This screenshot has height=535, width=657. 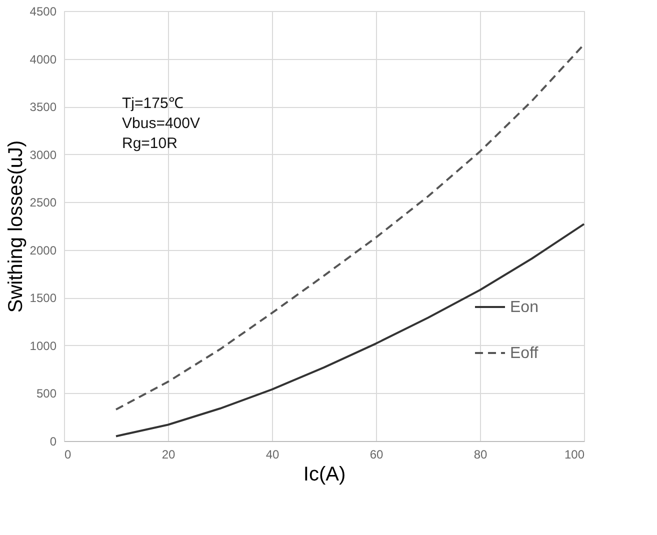 What do you see at coordinates (161, 123) in the screenshot?
I see `annotation: Vbus=400V` at bounding box center [161, 123].